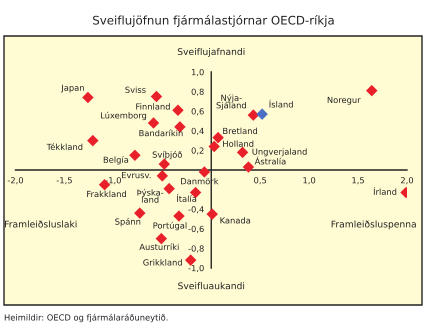 Image resolution: width=427 pixels, height=335 pixels. I want to click on data-label: Frakkland, so click(106, 194).